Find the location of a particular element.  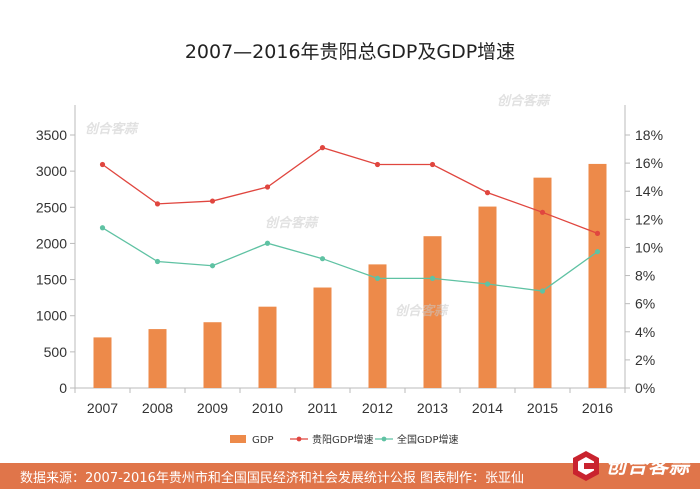

legend-label: 全国GDP增速 is located at coordinates (427, 439).